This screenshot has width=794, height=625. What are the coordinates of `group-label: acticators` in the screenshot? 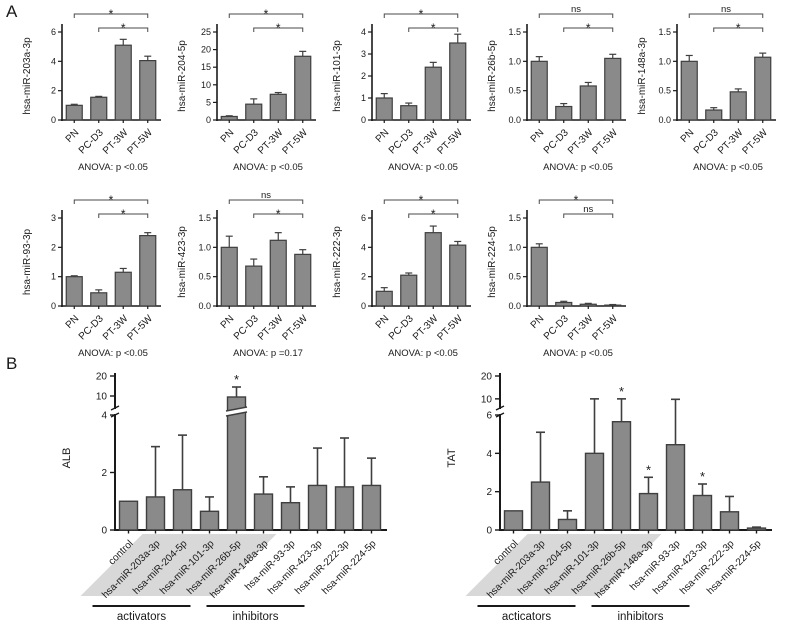 It's located at (526, 617).